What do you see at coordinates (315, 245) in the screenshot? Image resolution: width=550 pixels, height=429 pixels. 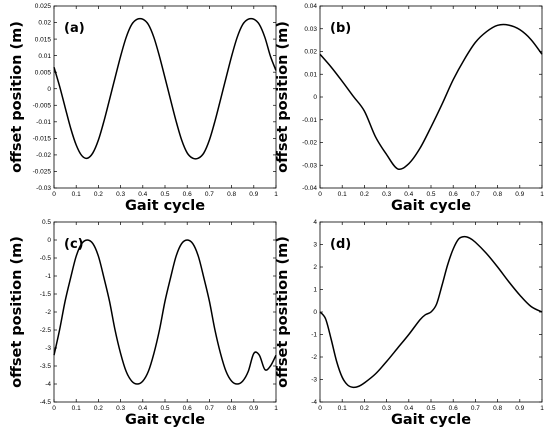 I see `y-tick-label: 3` at bounding box center [315, 245].